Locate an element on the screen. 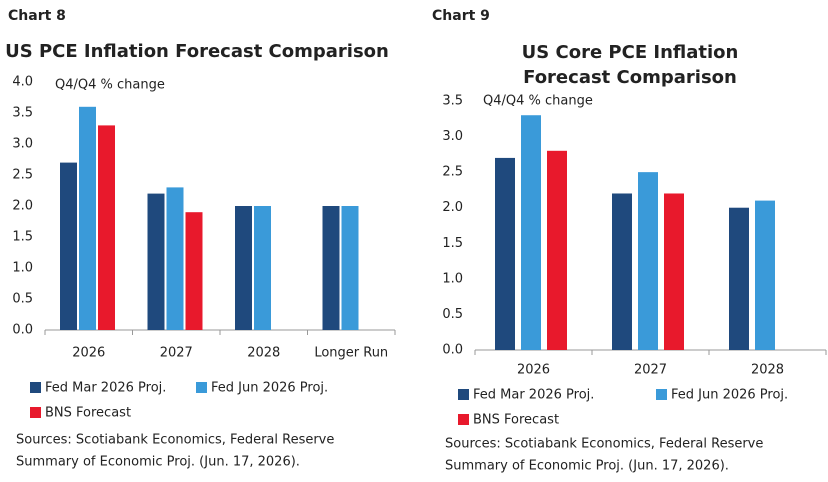 The image size is (828, 482). chart-label: Chart 8 is located at coordinates (37, 16).